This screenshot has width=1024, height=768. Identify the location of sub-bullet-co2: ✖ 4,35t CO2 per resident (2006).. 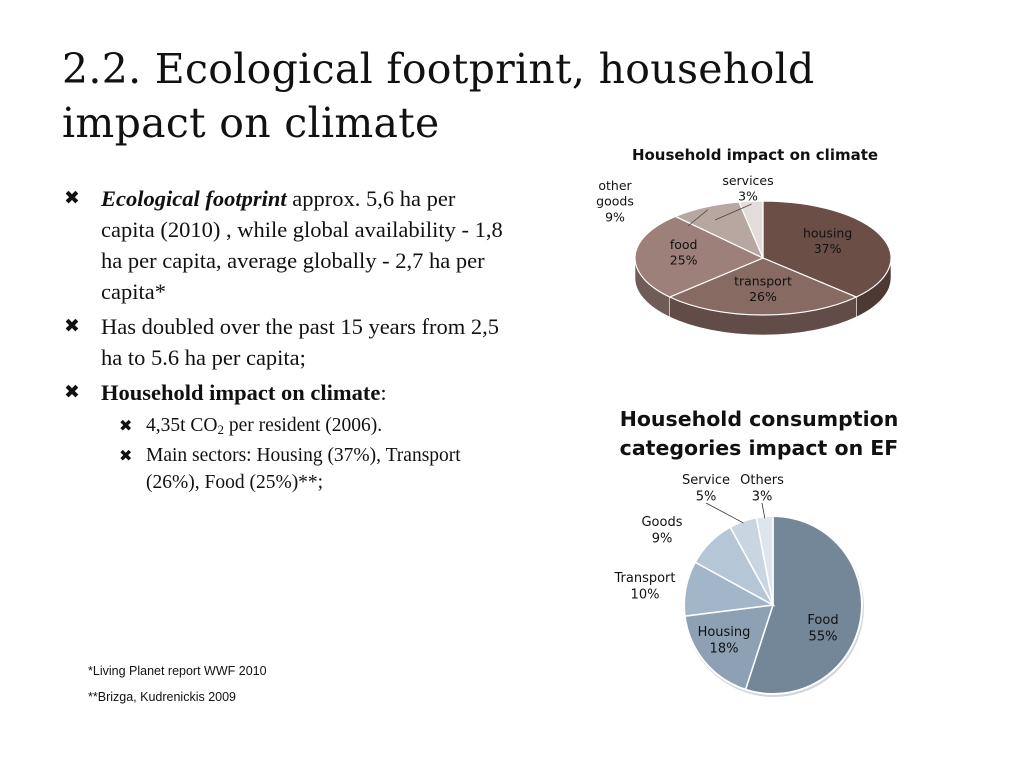
(306, 425).